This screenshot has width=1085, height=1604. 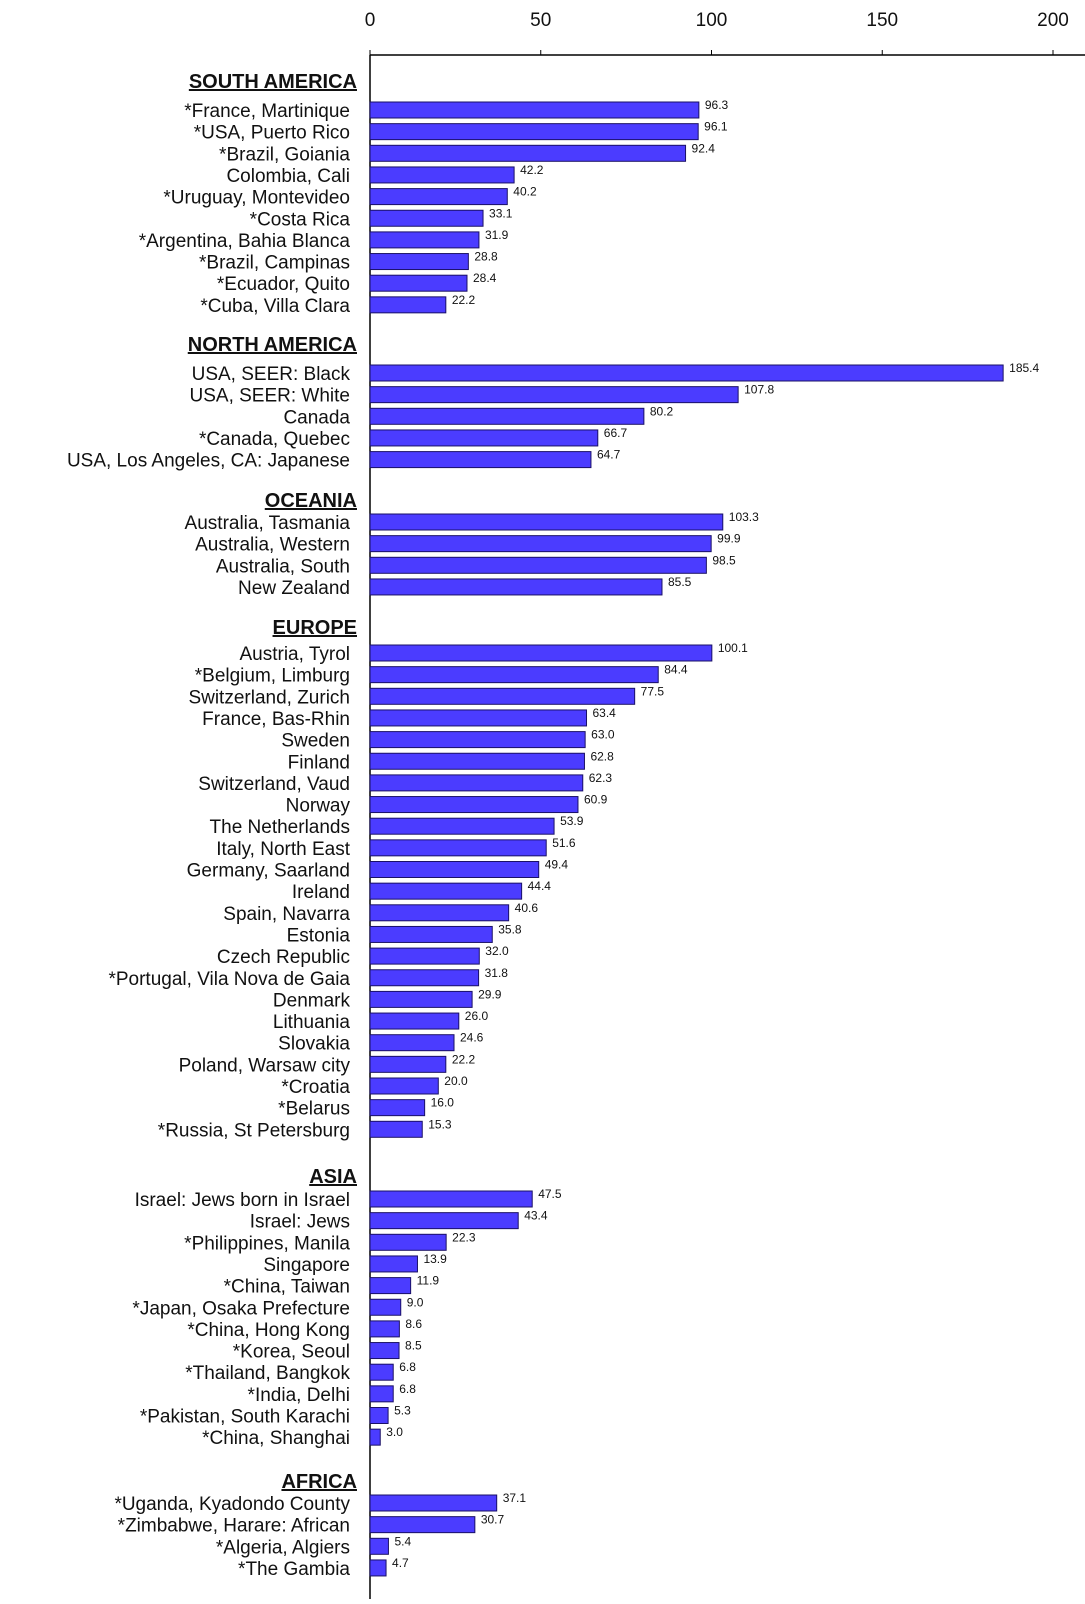 I want to click on data-label: 84.4, so click(x=676, y=670).